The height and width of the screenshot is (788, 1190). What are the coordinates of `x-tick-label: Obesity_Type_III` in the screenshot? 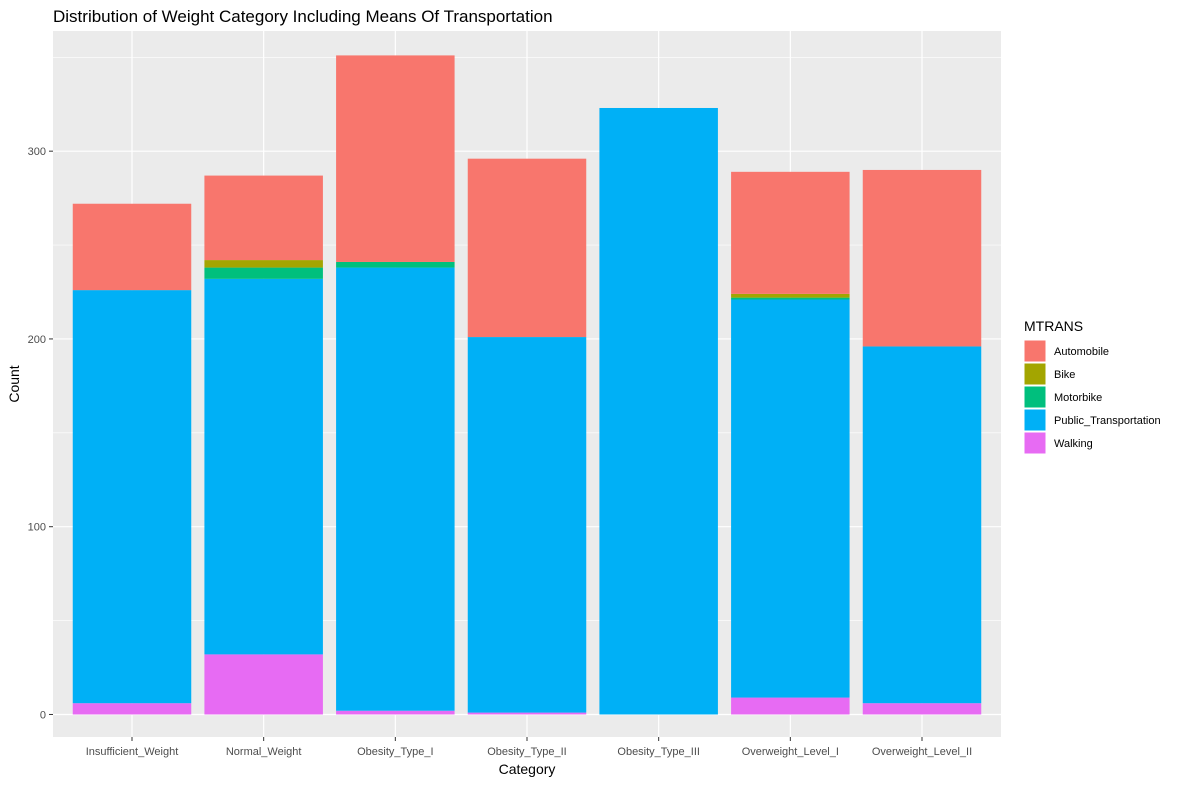 It's located at (658, 752).